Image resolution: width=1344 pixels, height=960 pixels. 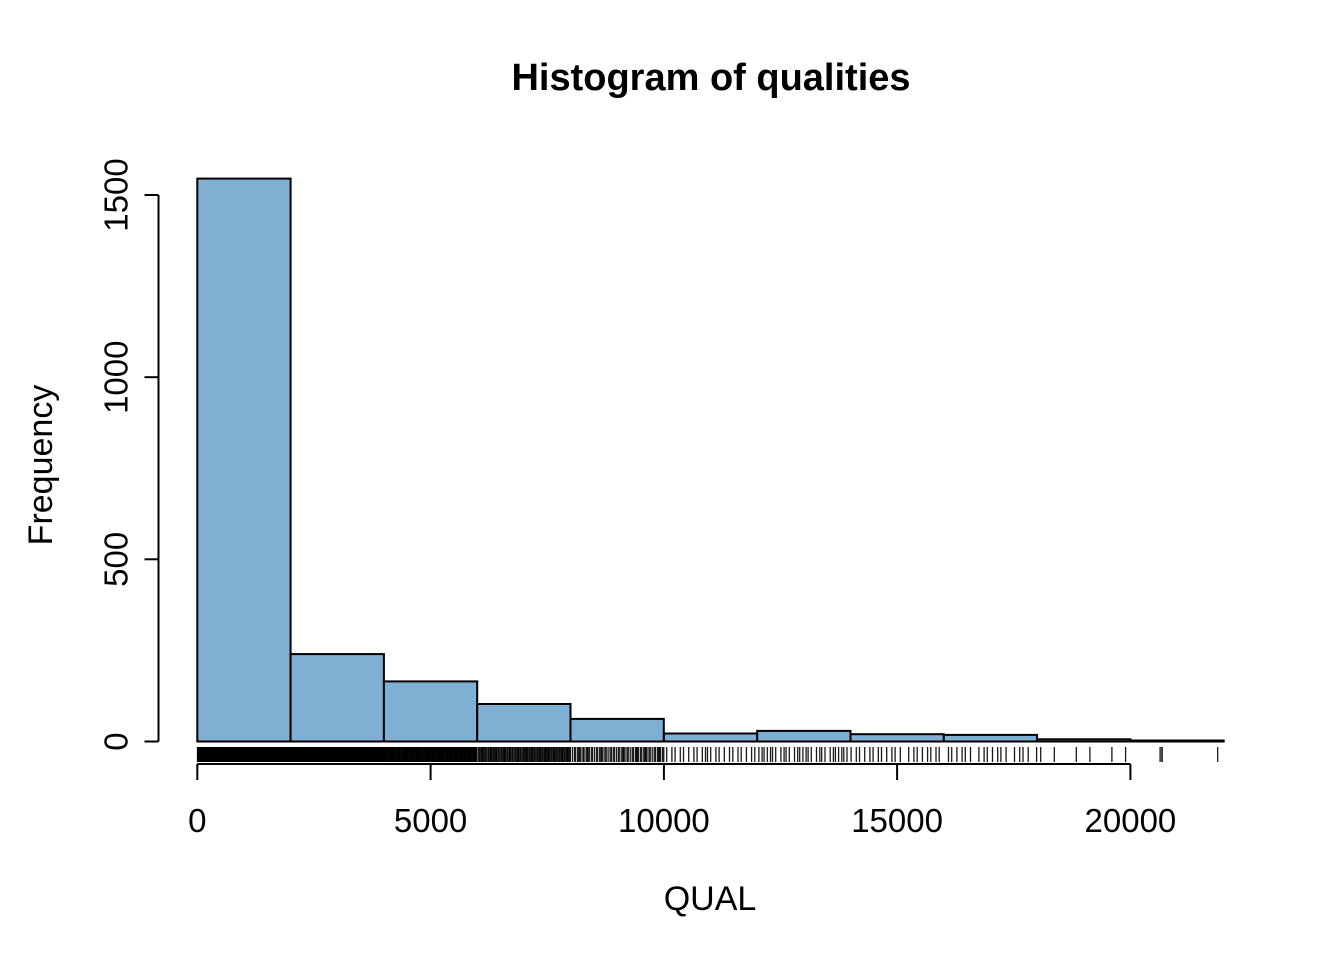 I want to click on chart-title: Histogram of qualities, so click(x=710, y=78).